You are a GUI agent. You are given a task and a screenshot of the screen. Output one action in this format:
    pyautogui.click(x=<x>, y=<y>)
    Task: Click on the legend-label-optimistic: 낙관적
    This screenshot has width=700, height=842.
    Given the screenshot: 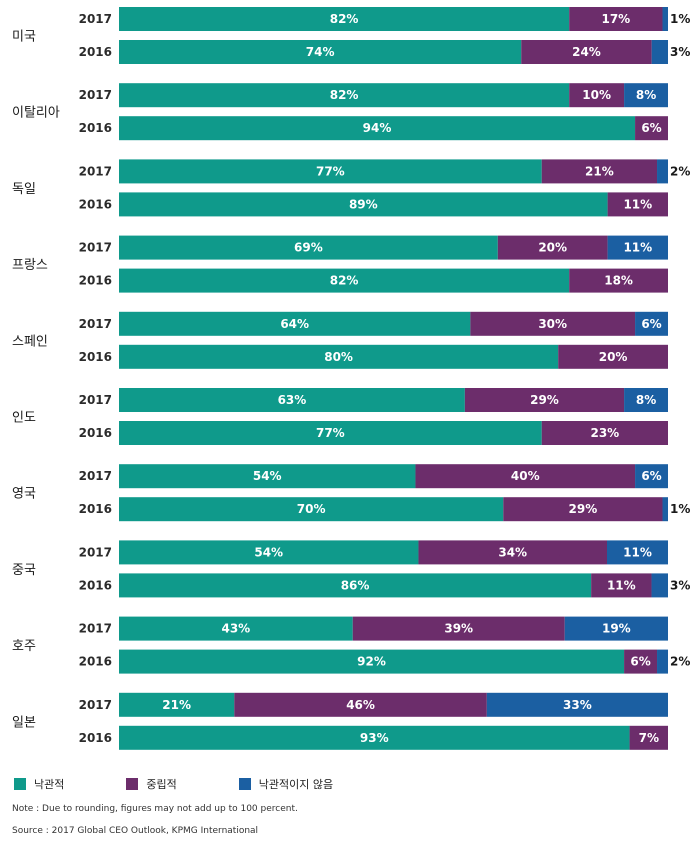 What is the action you would take?
    pyautogui.click(x=49, y=784)
    